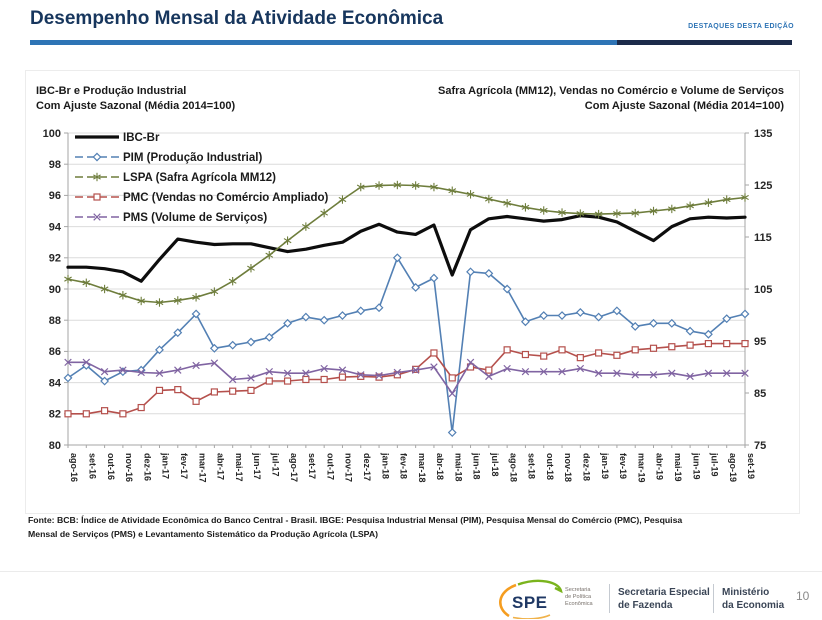  Describe the element at coordinates (192, 158) in the screenshot. I see `legend-label: PIM (Produção Industrial)` at that location.